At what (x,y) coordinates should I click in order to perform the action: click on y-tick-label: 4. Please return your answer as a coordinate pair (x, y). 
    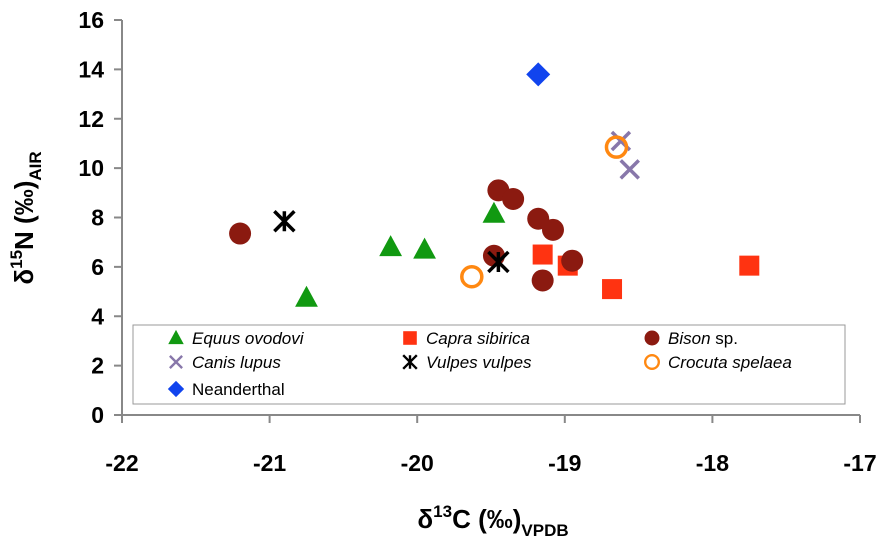
    Looking at the image, I should click on (97, 316).